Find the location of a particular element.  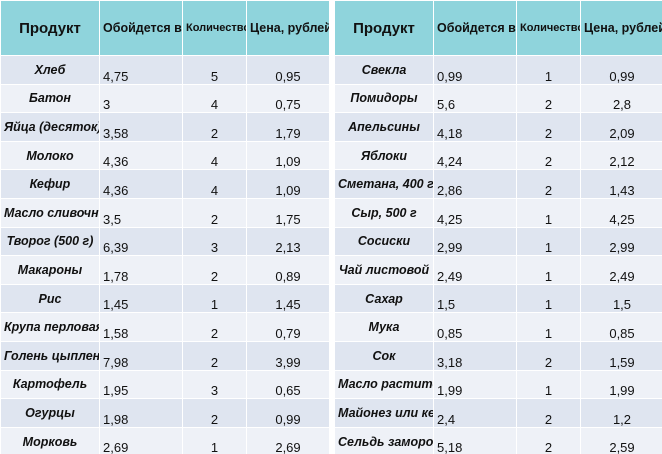

monthly-cost-cell: 1,98 is located at coordinates (141, 413).